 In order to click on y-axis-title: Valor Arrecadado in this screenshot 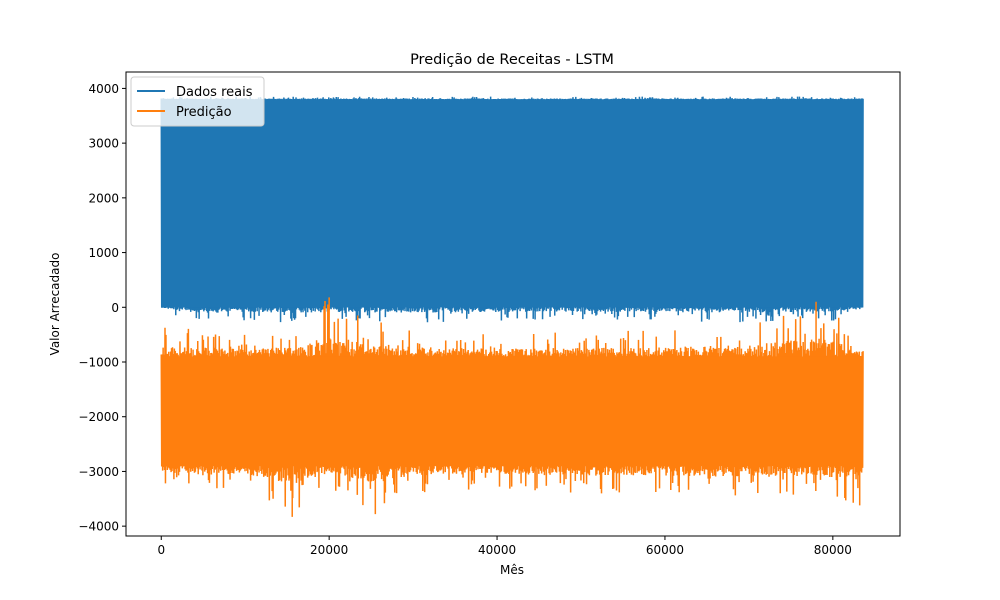, I will do `click(55, 304)`.